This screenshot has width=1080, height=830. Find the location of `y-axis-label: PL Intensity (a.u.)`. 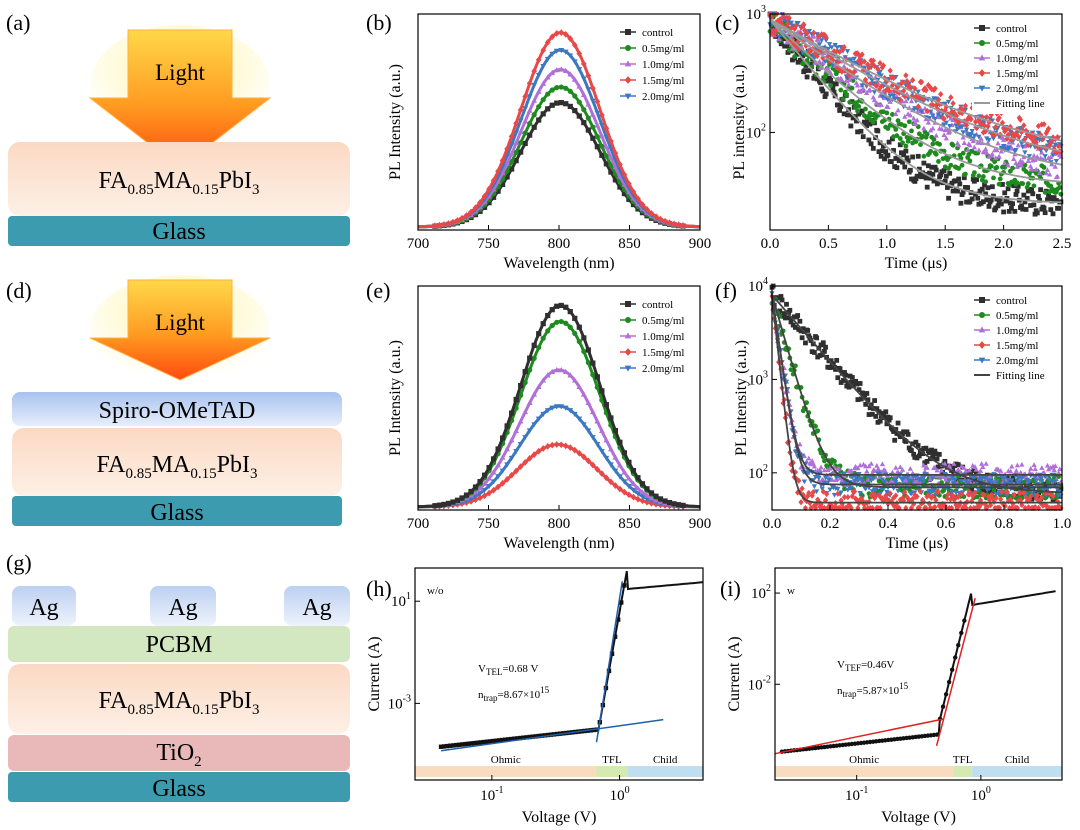

y-axis-label: PL Intensity (a.u.) is located at coordinates (395, 398).